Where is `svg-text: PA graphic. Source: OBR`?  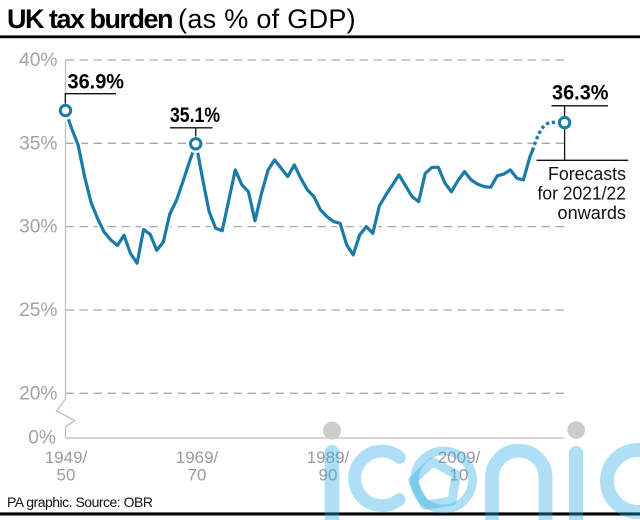 svg-text: PA graphic. Source: OBR is located at coordinates (80, 502).